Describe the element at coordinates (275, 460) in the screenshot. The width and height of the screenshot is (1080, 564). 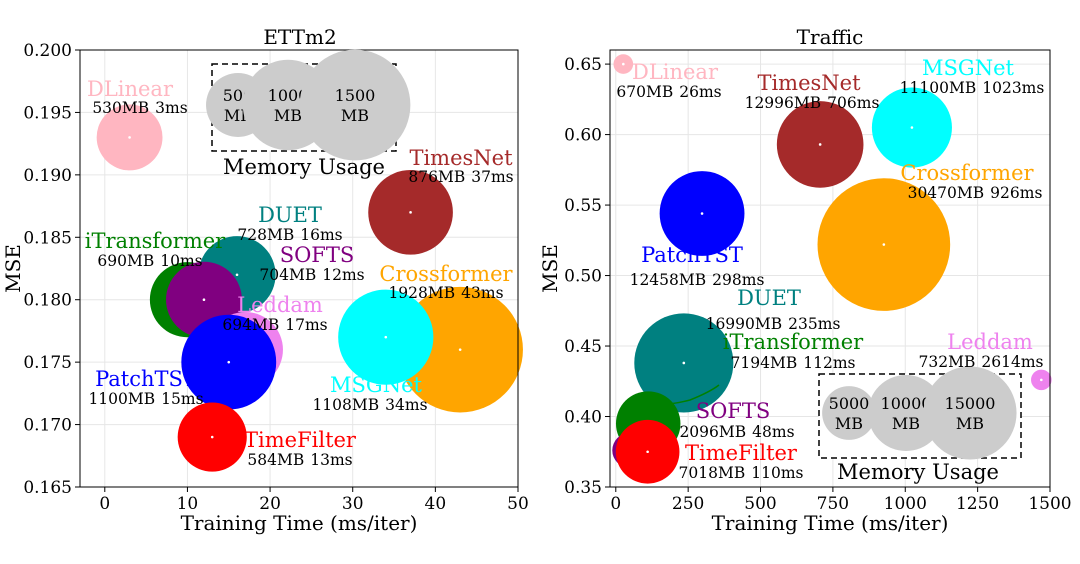
I see `memory-value: 584MB` at that location.